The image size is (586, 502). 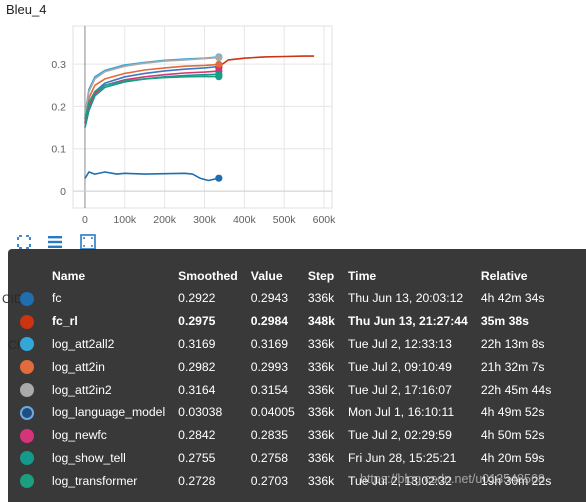 I want to click on tooltip-cell-relative: 22h 45m 44s, so click(x=516, y=389).